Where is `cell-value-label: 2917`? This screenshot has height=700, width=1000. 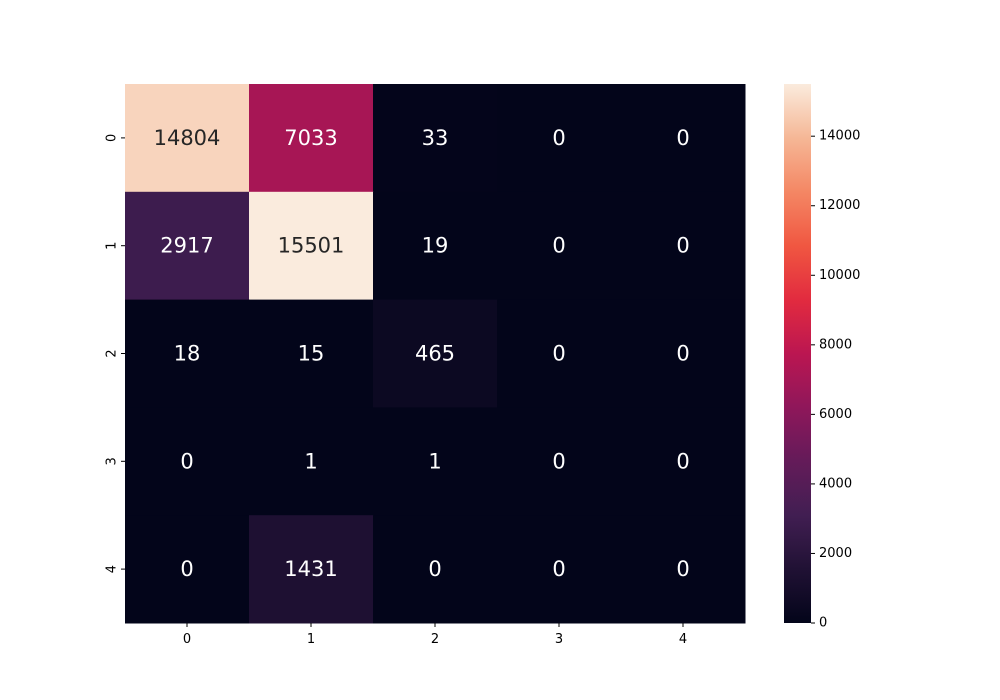 cell-value-label: 2917 is located at coordinates (186, 246).